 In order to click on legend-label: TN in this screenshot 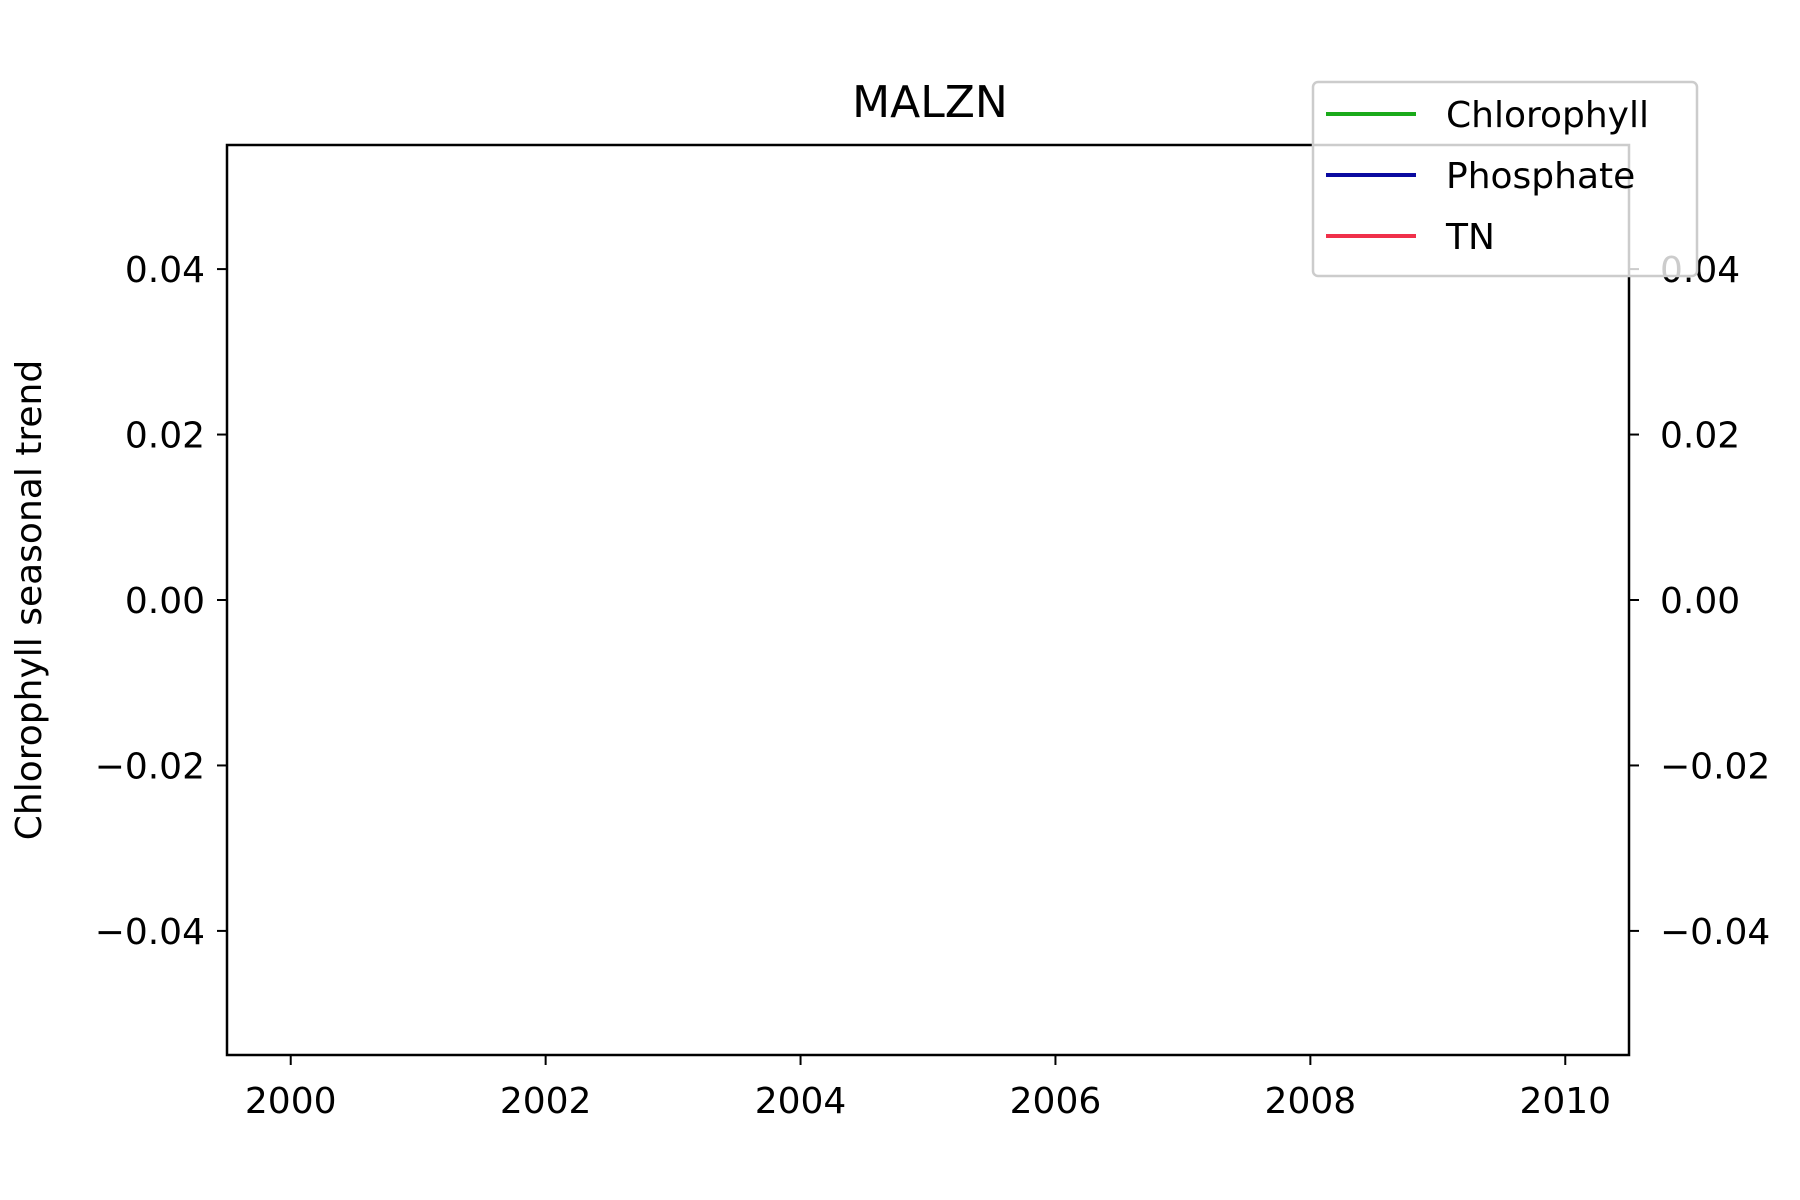, I will do `click(1470, 237)`.